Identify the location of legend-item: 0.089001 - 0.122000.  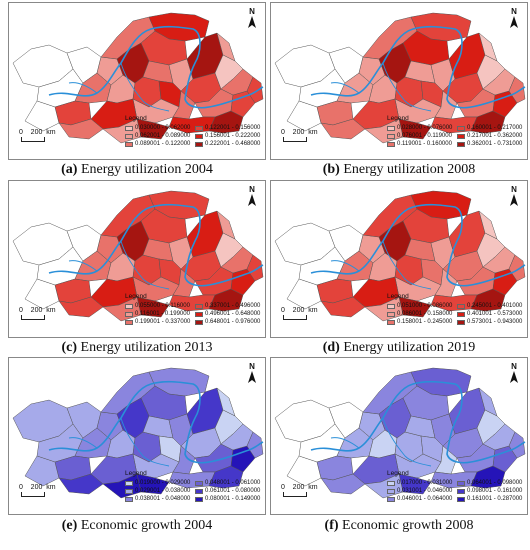
(158, 144).